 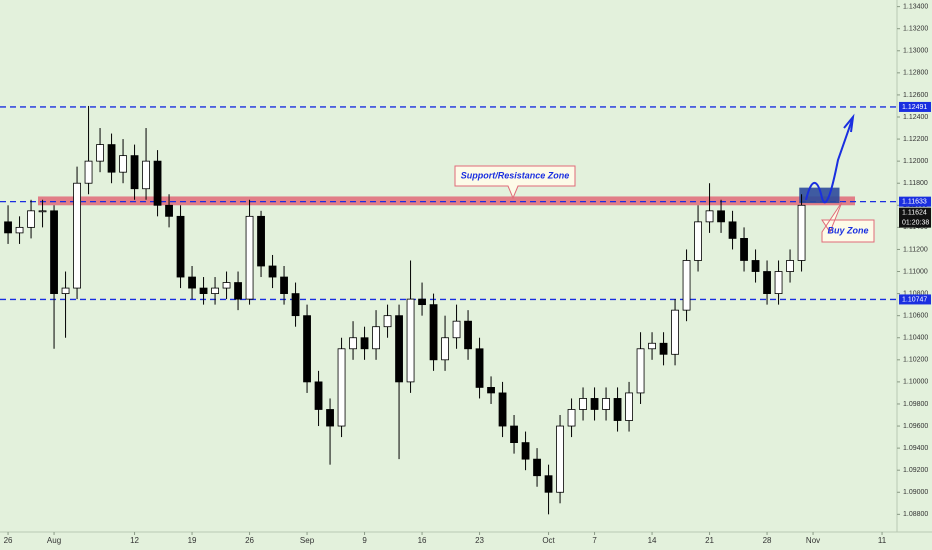 I want to click on x-tick-label: 23, so click(x=479, y=540).